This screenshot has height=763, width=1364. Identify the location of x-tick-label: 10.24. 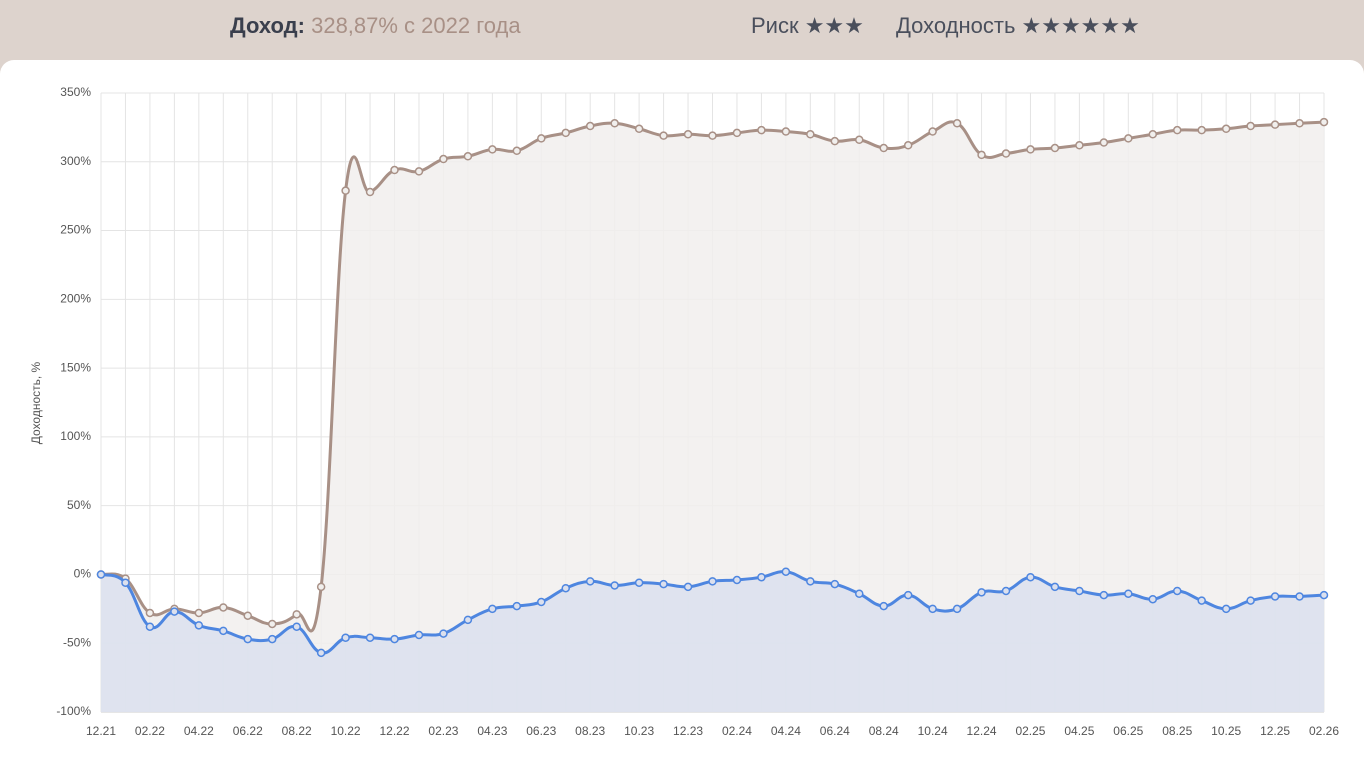
(933, 731).